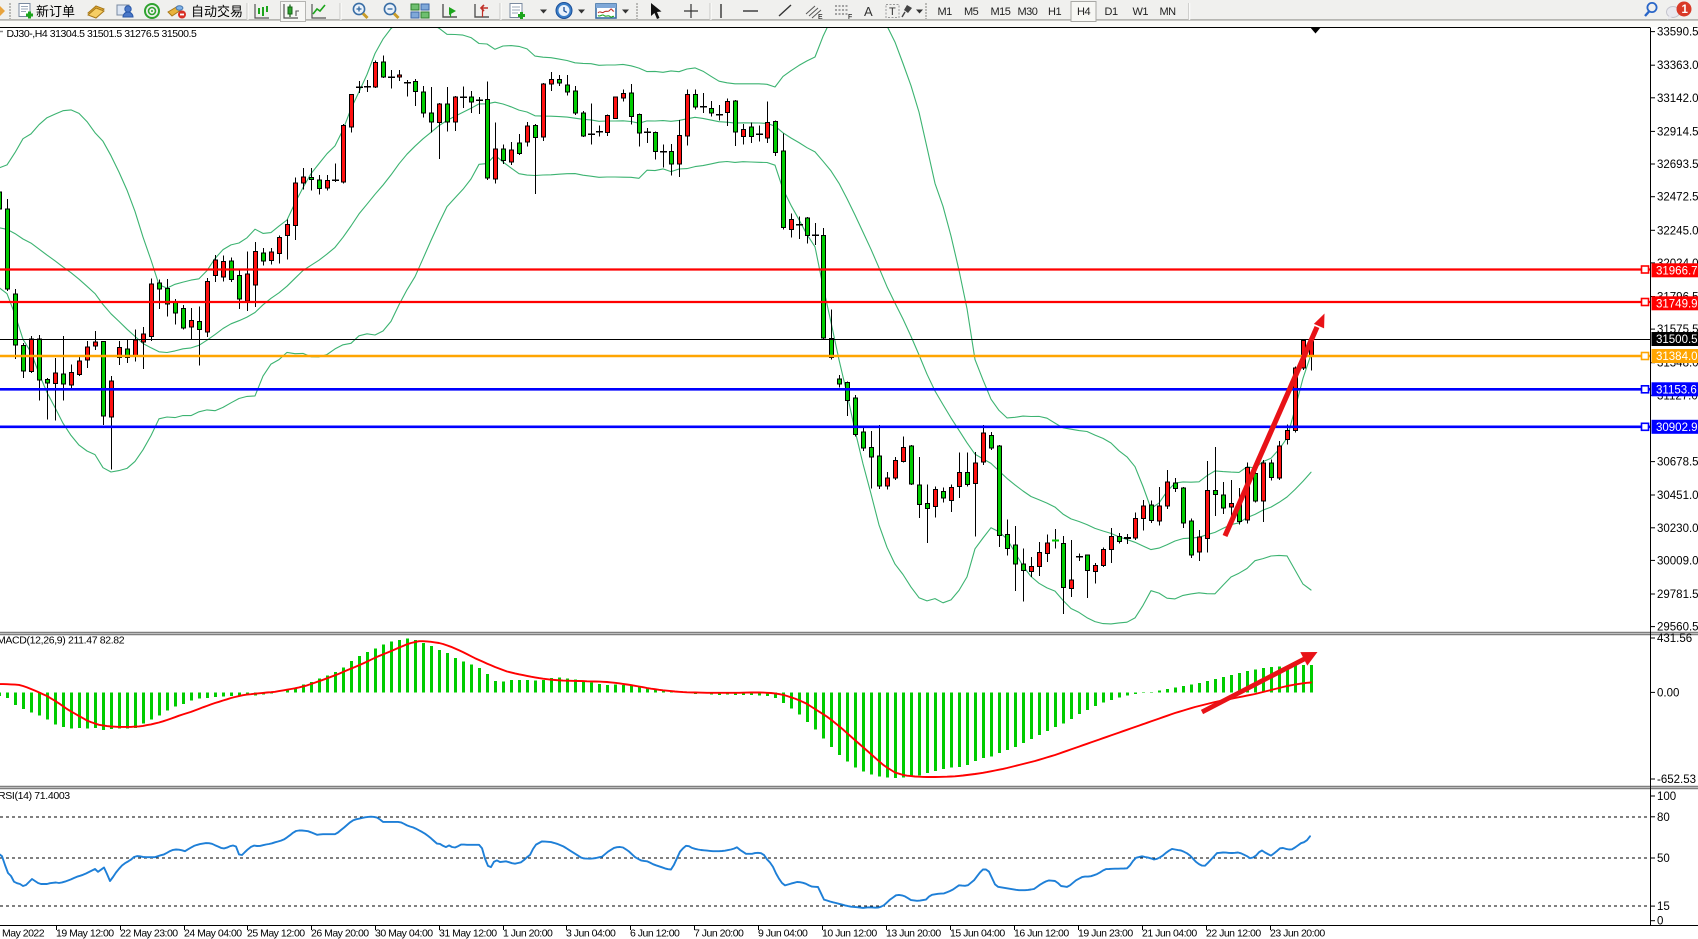  I want to click on svg-text: W1, so click(1141, 12).